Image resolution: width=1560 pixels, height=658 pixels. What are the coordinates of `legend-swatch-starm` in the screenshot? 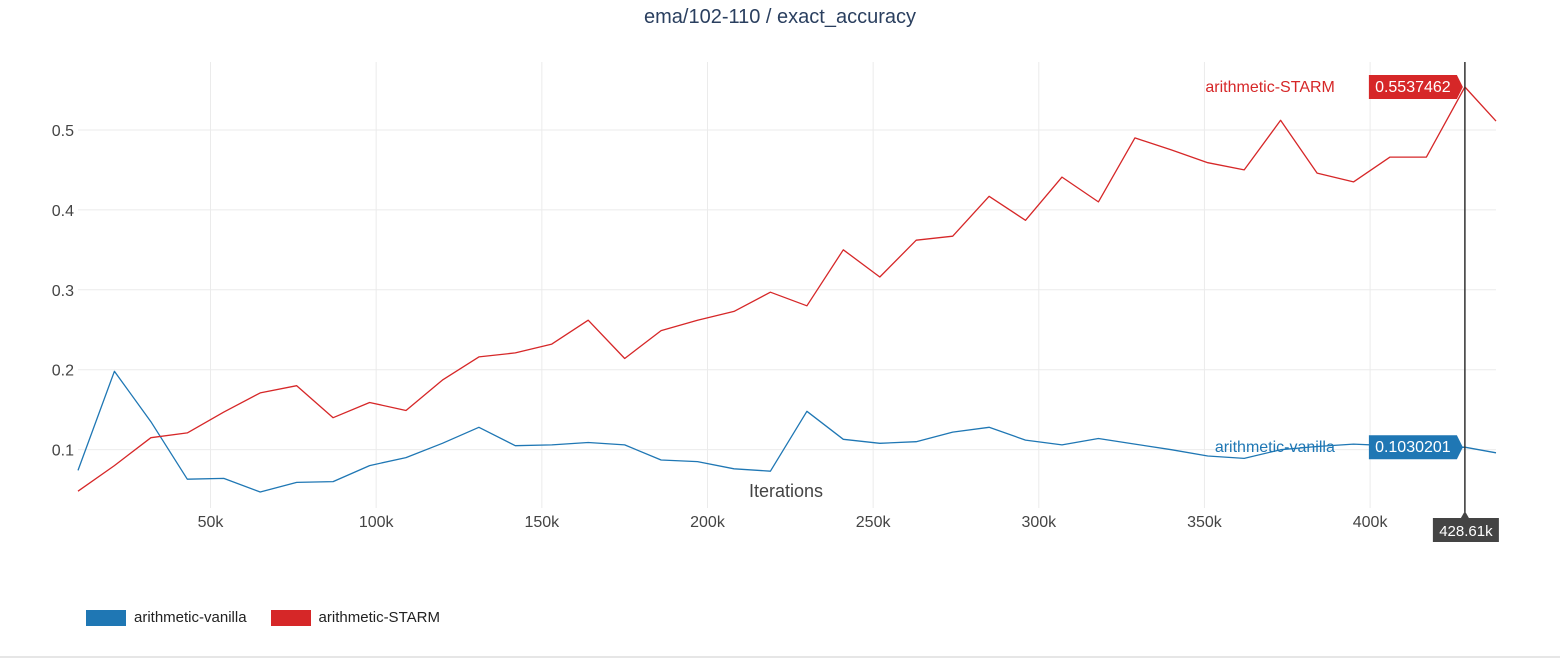 It's located at (290, 617).